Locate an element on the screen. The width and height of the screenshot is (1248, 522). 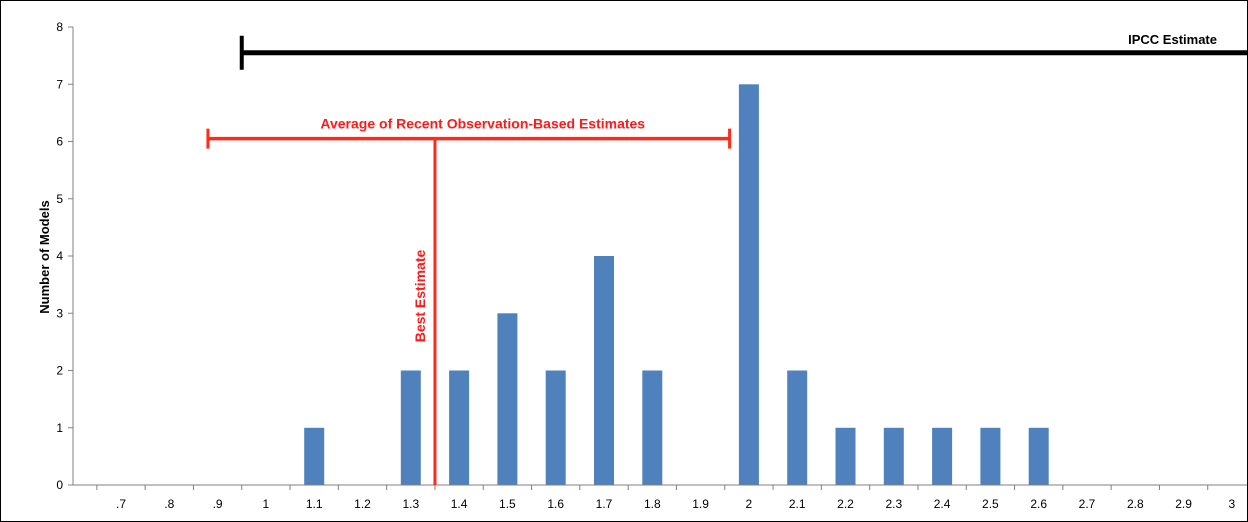
x-tick-label: 2.3 is located at coordinates (893, 504).